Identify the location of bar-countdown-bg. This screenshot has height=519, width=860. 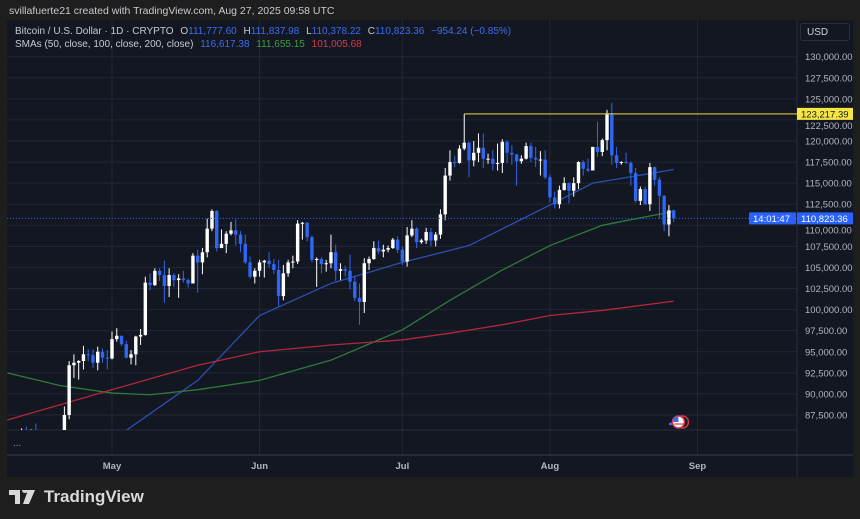
(772, 218).